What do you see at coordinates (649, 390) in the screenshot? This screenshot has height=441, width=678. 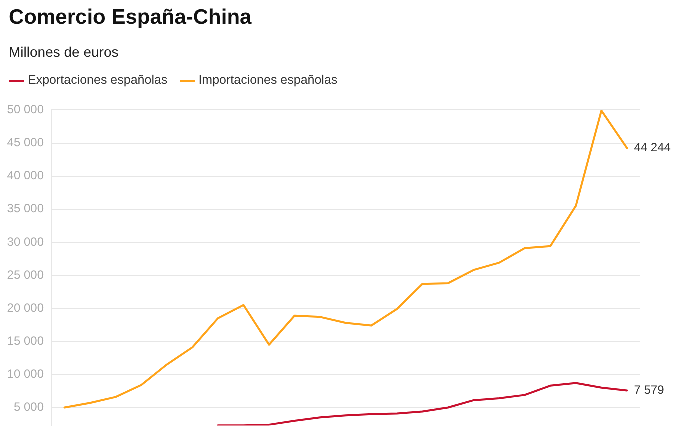 I see `data-label: 7 579` at bounding box center [649, 390].